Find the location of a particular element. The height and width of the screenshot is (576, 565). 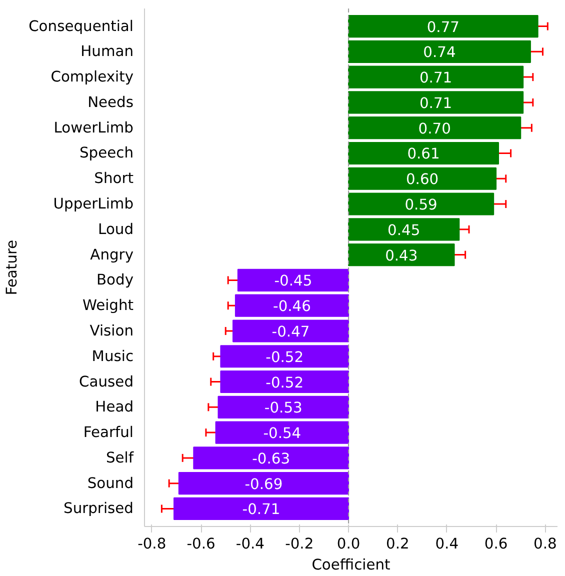

y-tick-label: Human is located at coordinates (107, 51).